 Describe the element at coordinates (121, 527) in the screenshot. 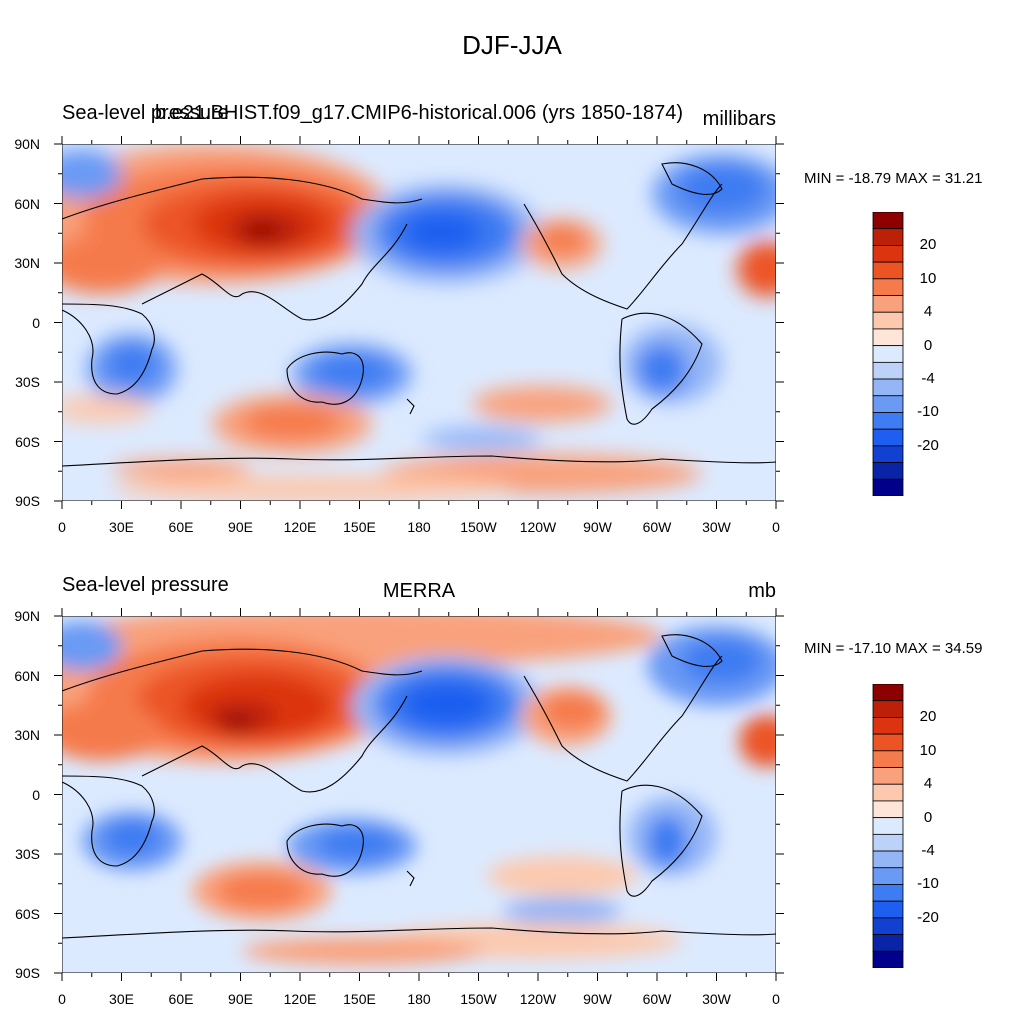

I see `lon-label: 30E` at that location.